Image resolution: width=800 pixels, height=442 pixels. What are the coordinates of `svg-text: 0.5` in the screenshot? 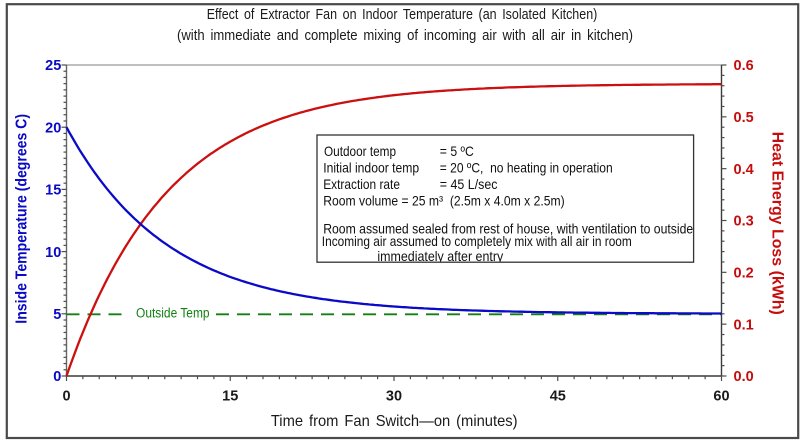 It's located at (744, 118).